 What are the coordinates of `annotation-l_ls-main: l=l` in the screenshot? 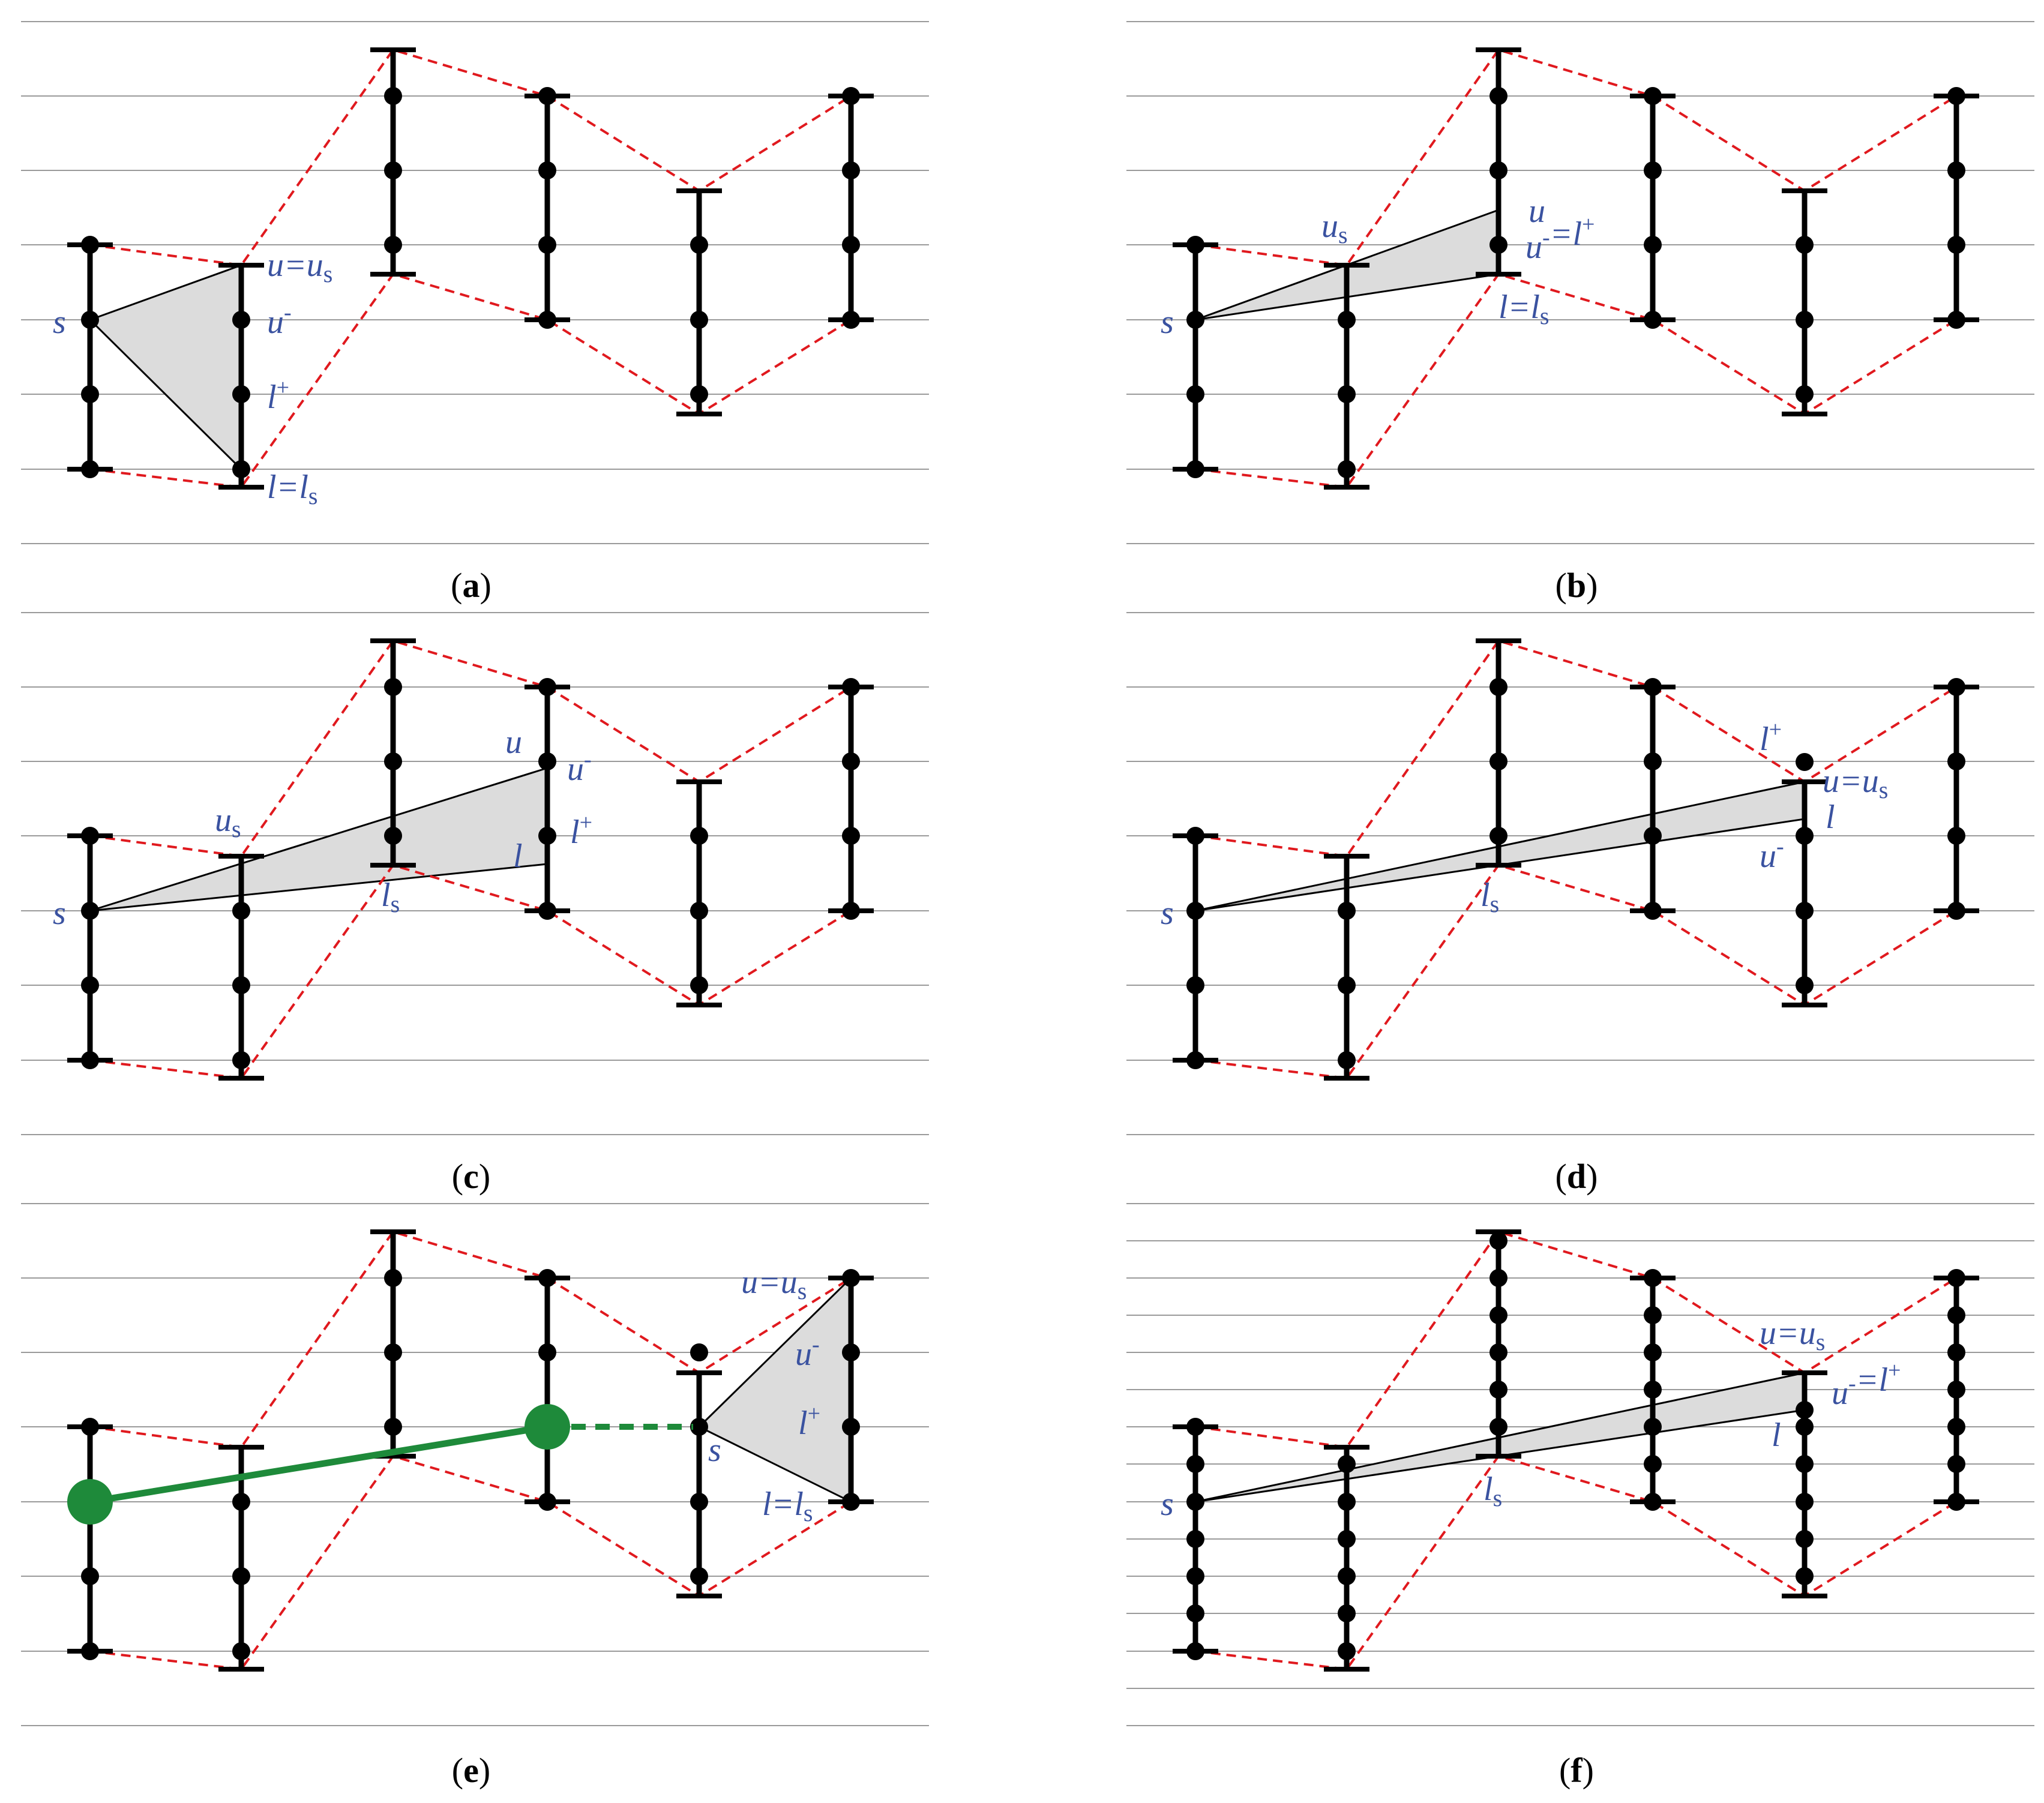 It's located at (287, 487).